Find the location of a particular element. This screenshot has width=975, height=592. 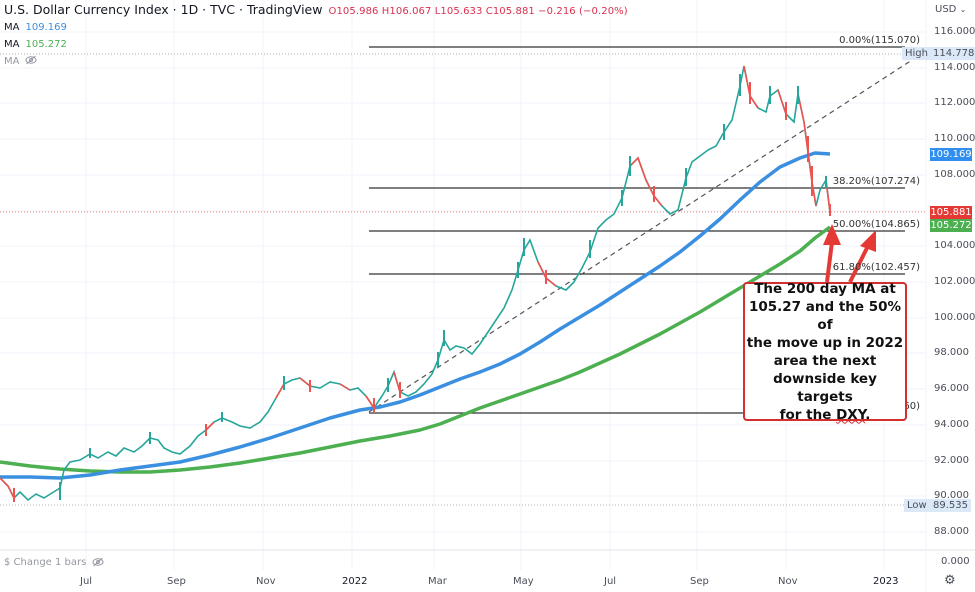

annotation-arrows is located at coordinates (849, 253).